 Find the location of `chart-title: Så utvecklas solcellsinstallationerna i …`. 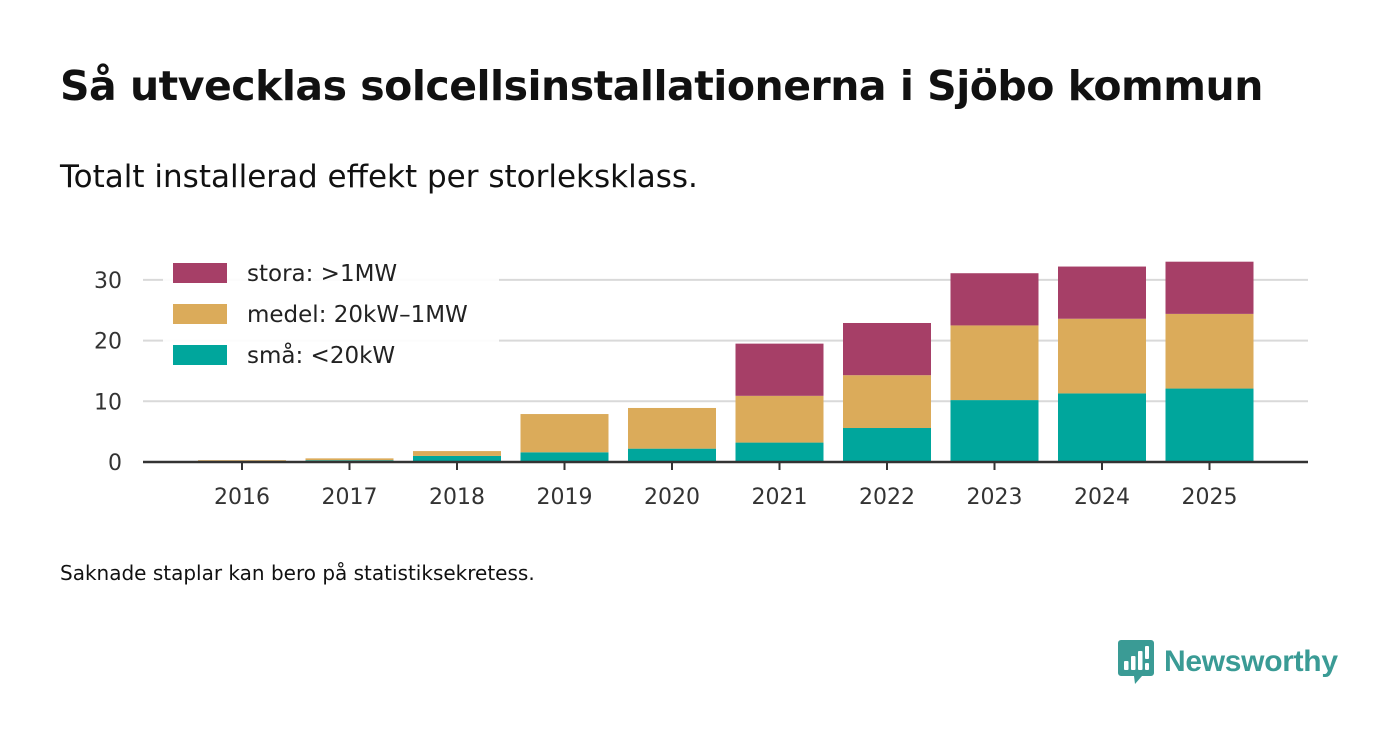

chart-title: Så utvecklas solcellsinstallationerna i … is located at coordinates (661, 86).